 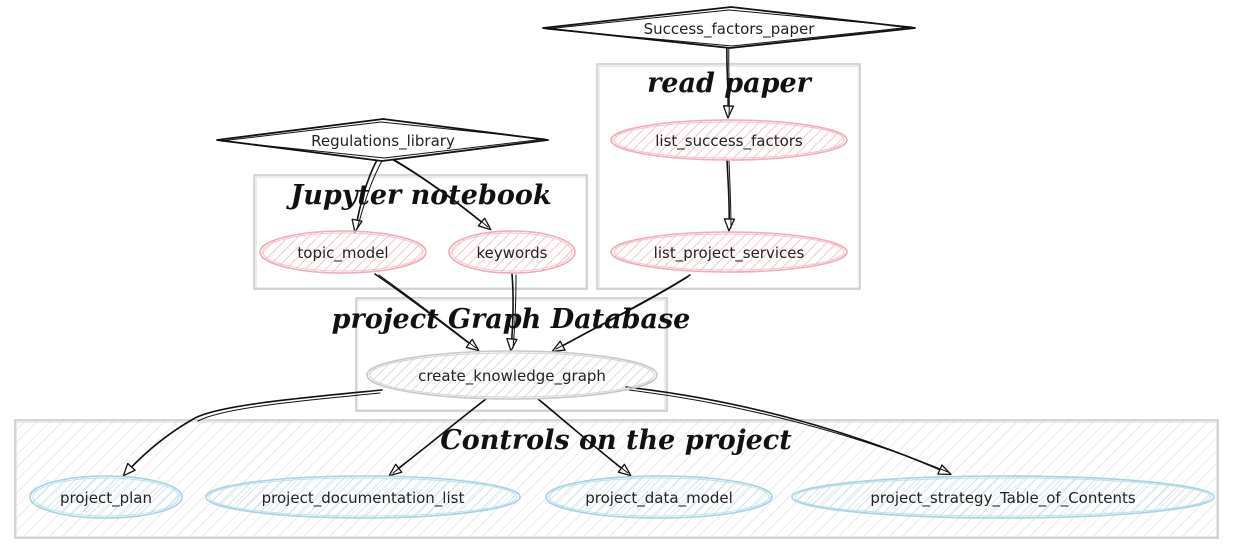 I want to click on node-project-data-model-label: project_data_model, so click(x=659, y=498).